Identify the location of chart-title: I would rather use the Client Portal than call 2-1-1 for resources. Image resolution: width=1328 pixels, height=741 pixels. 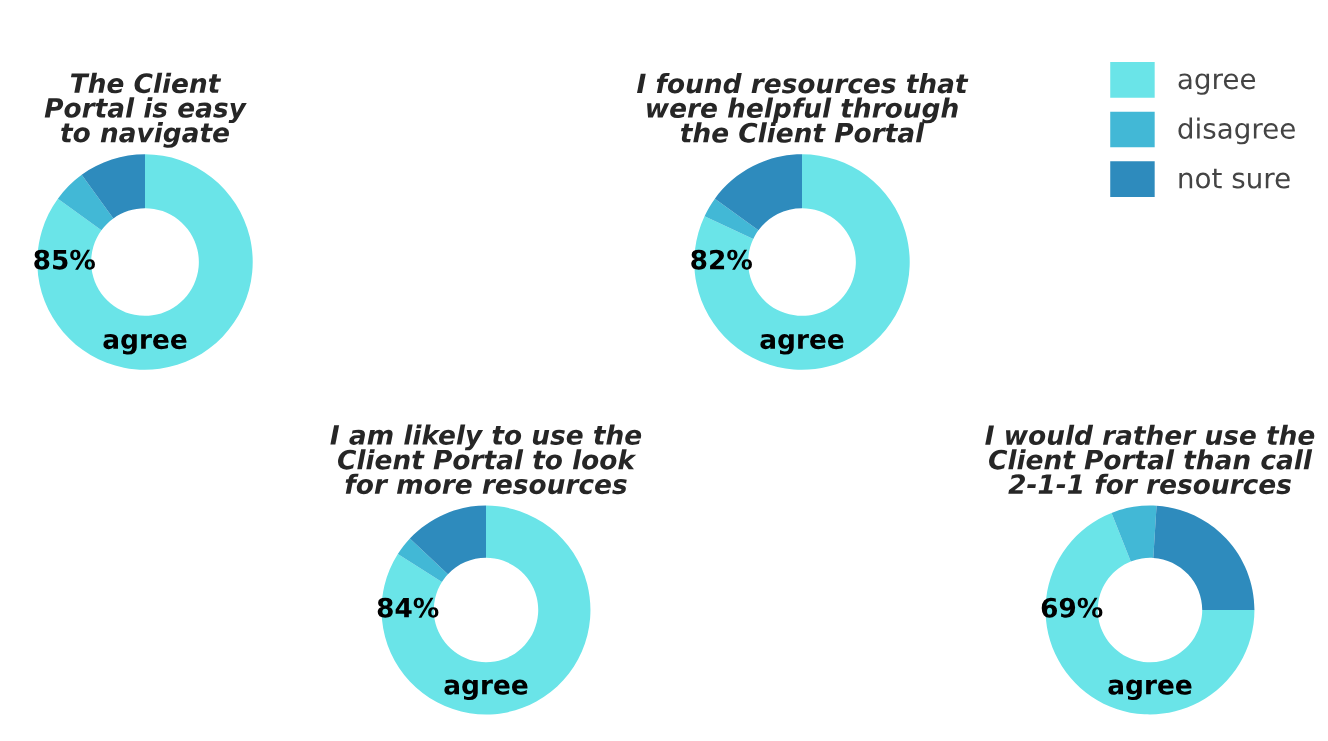
(1150, 459).